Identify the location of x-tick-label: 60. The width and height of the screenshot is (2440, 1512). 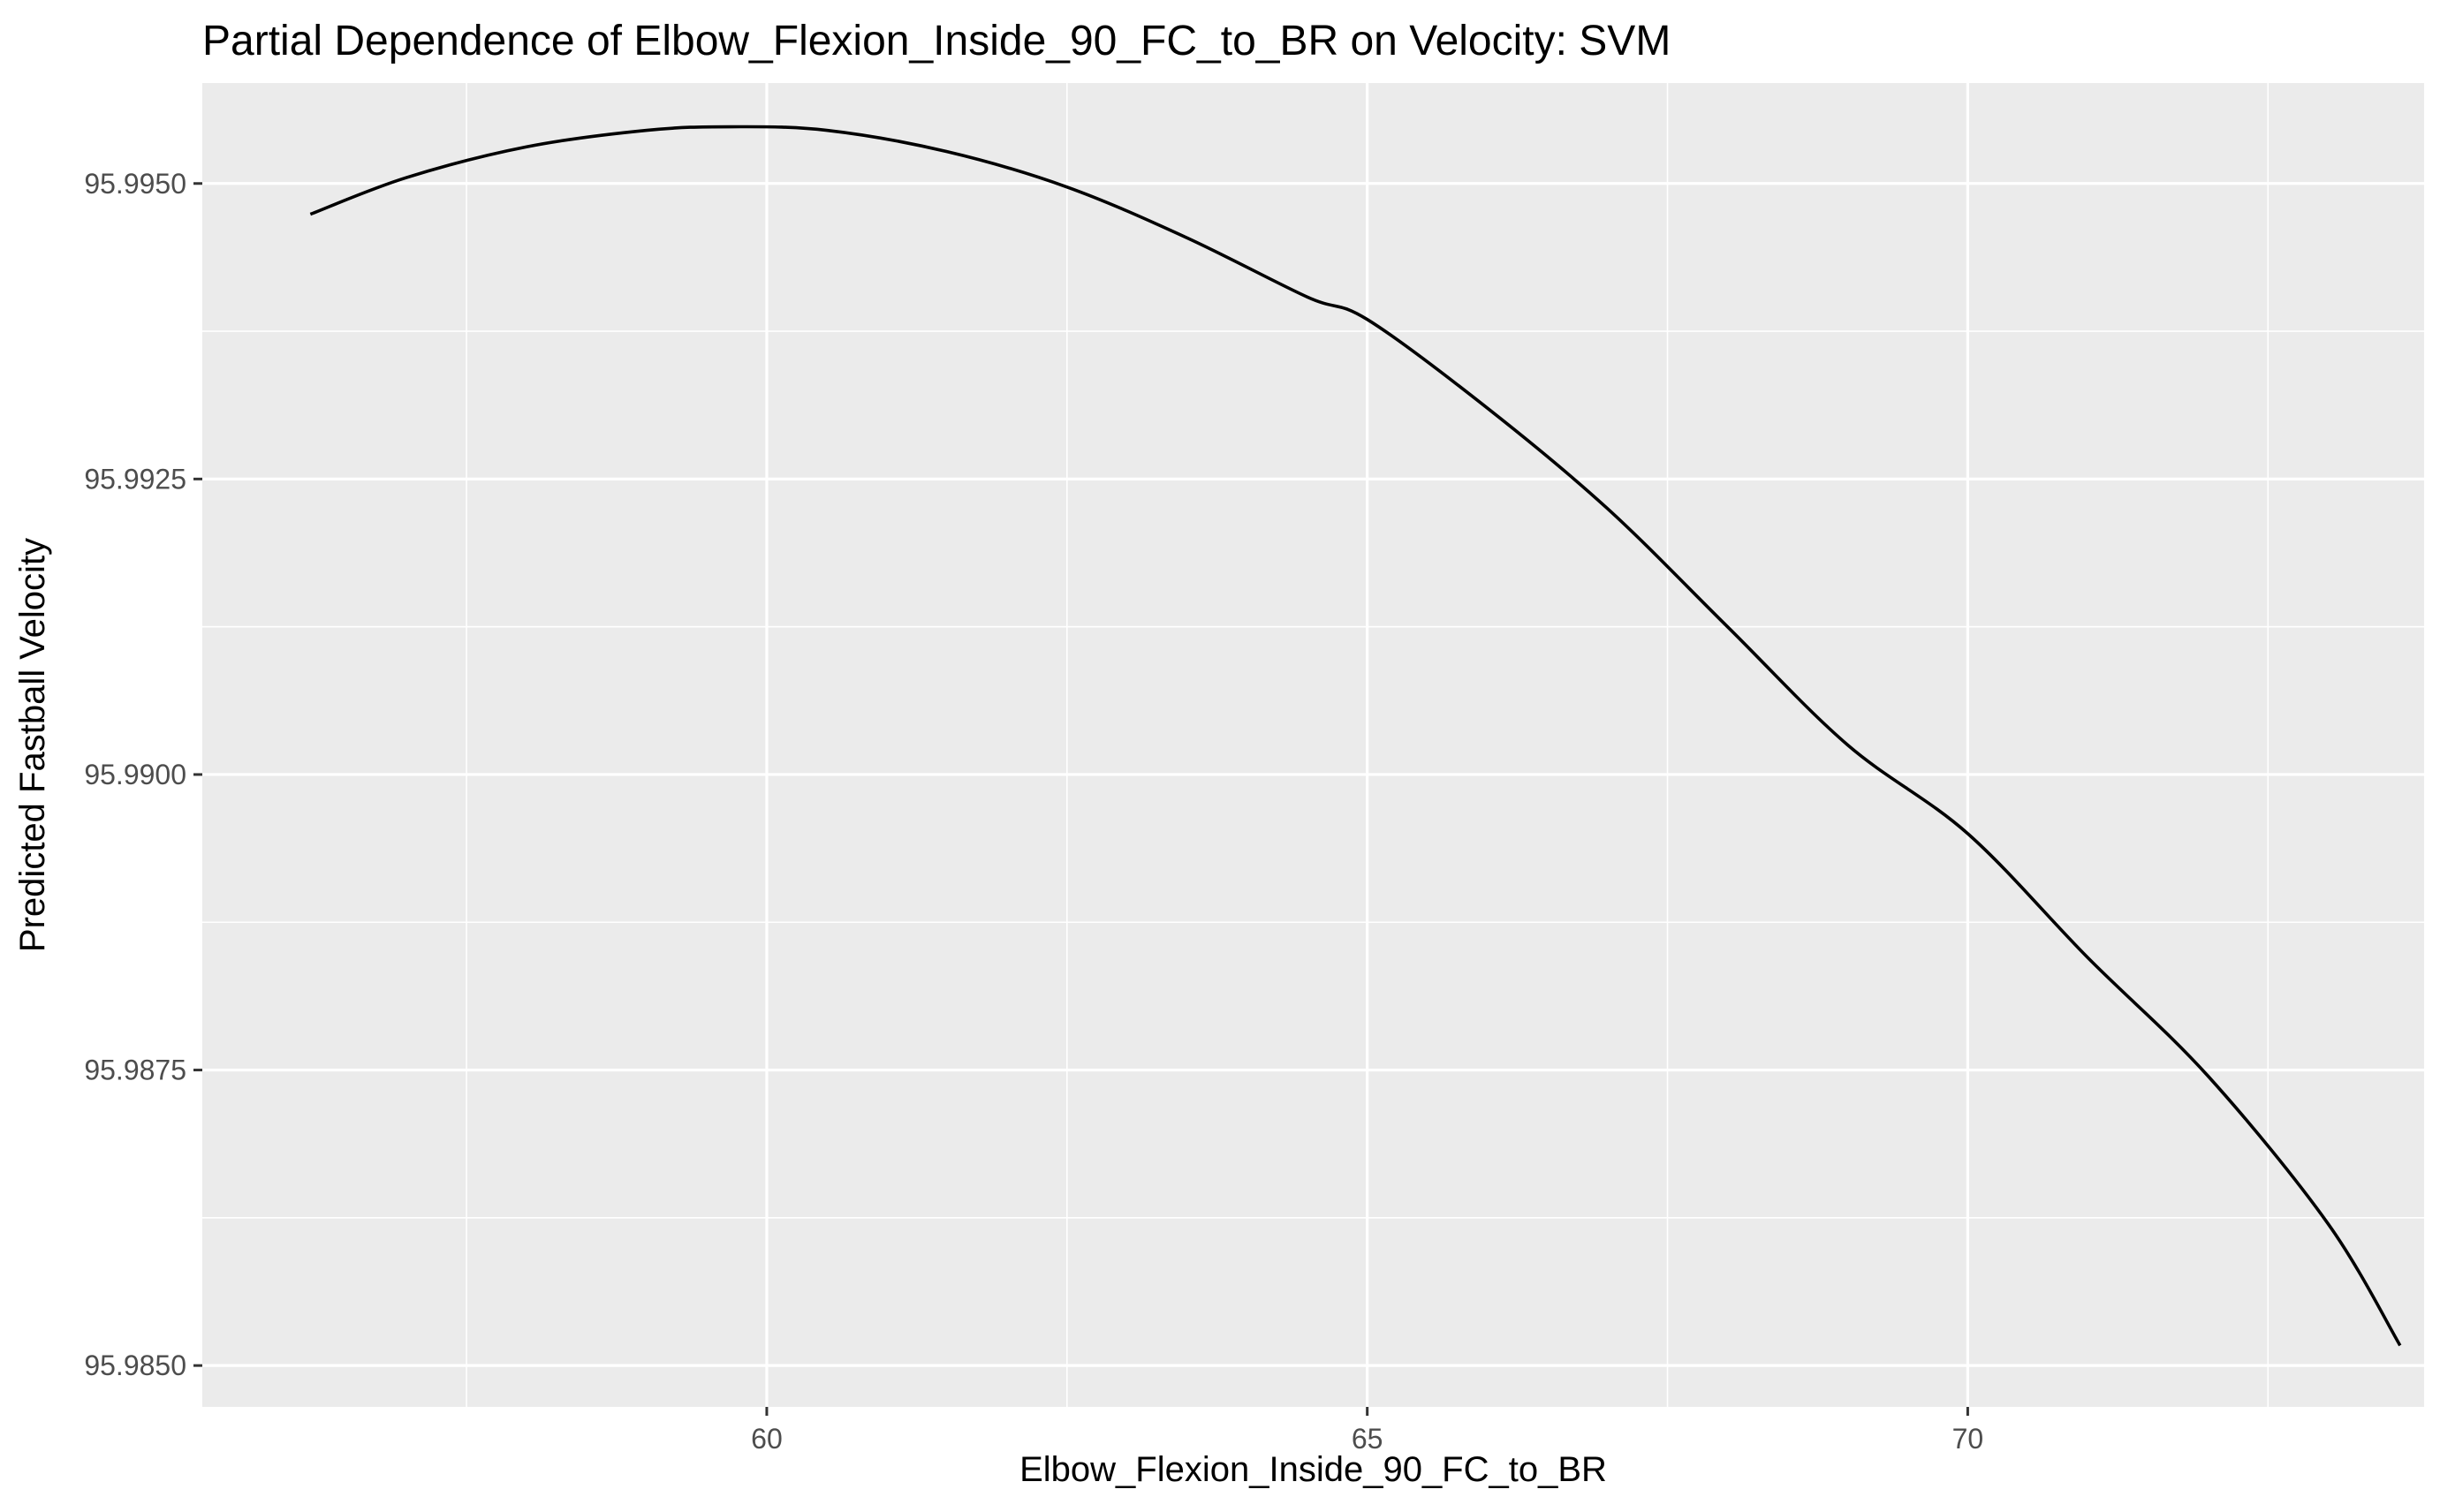
(767, 1439).